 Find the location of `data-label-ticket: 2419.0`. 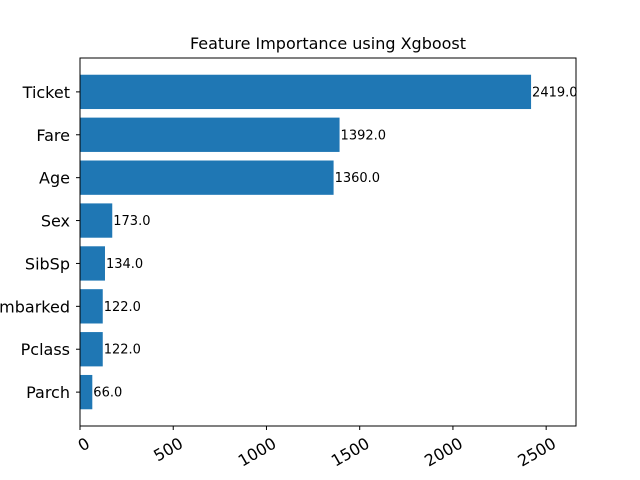

data-label-ticket: 2419.0 is located at coordinates (555, 92).